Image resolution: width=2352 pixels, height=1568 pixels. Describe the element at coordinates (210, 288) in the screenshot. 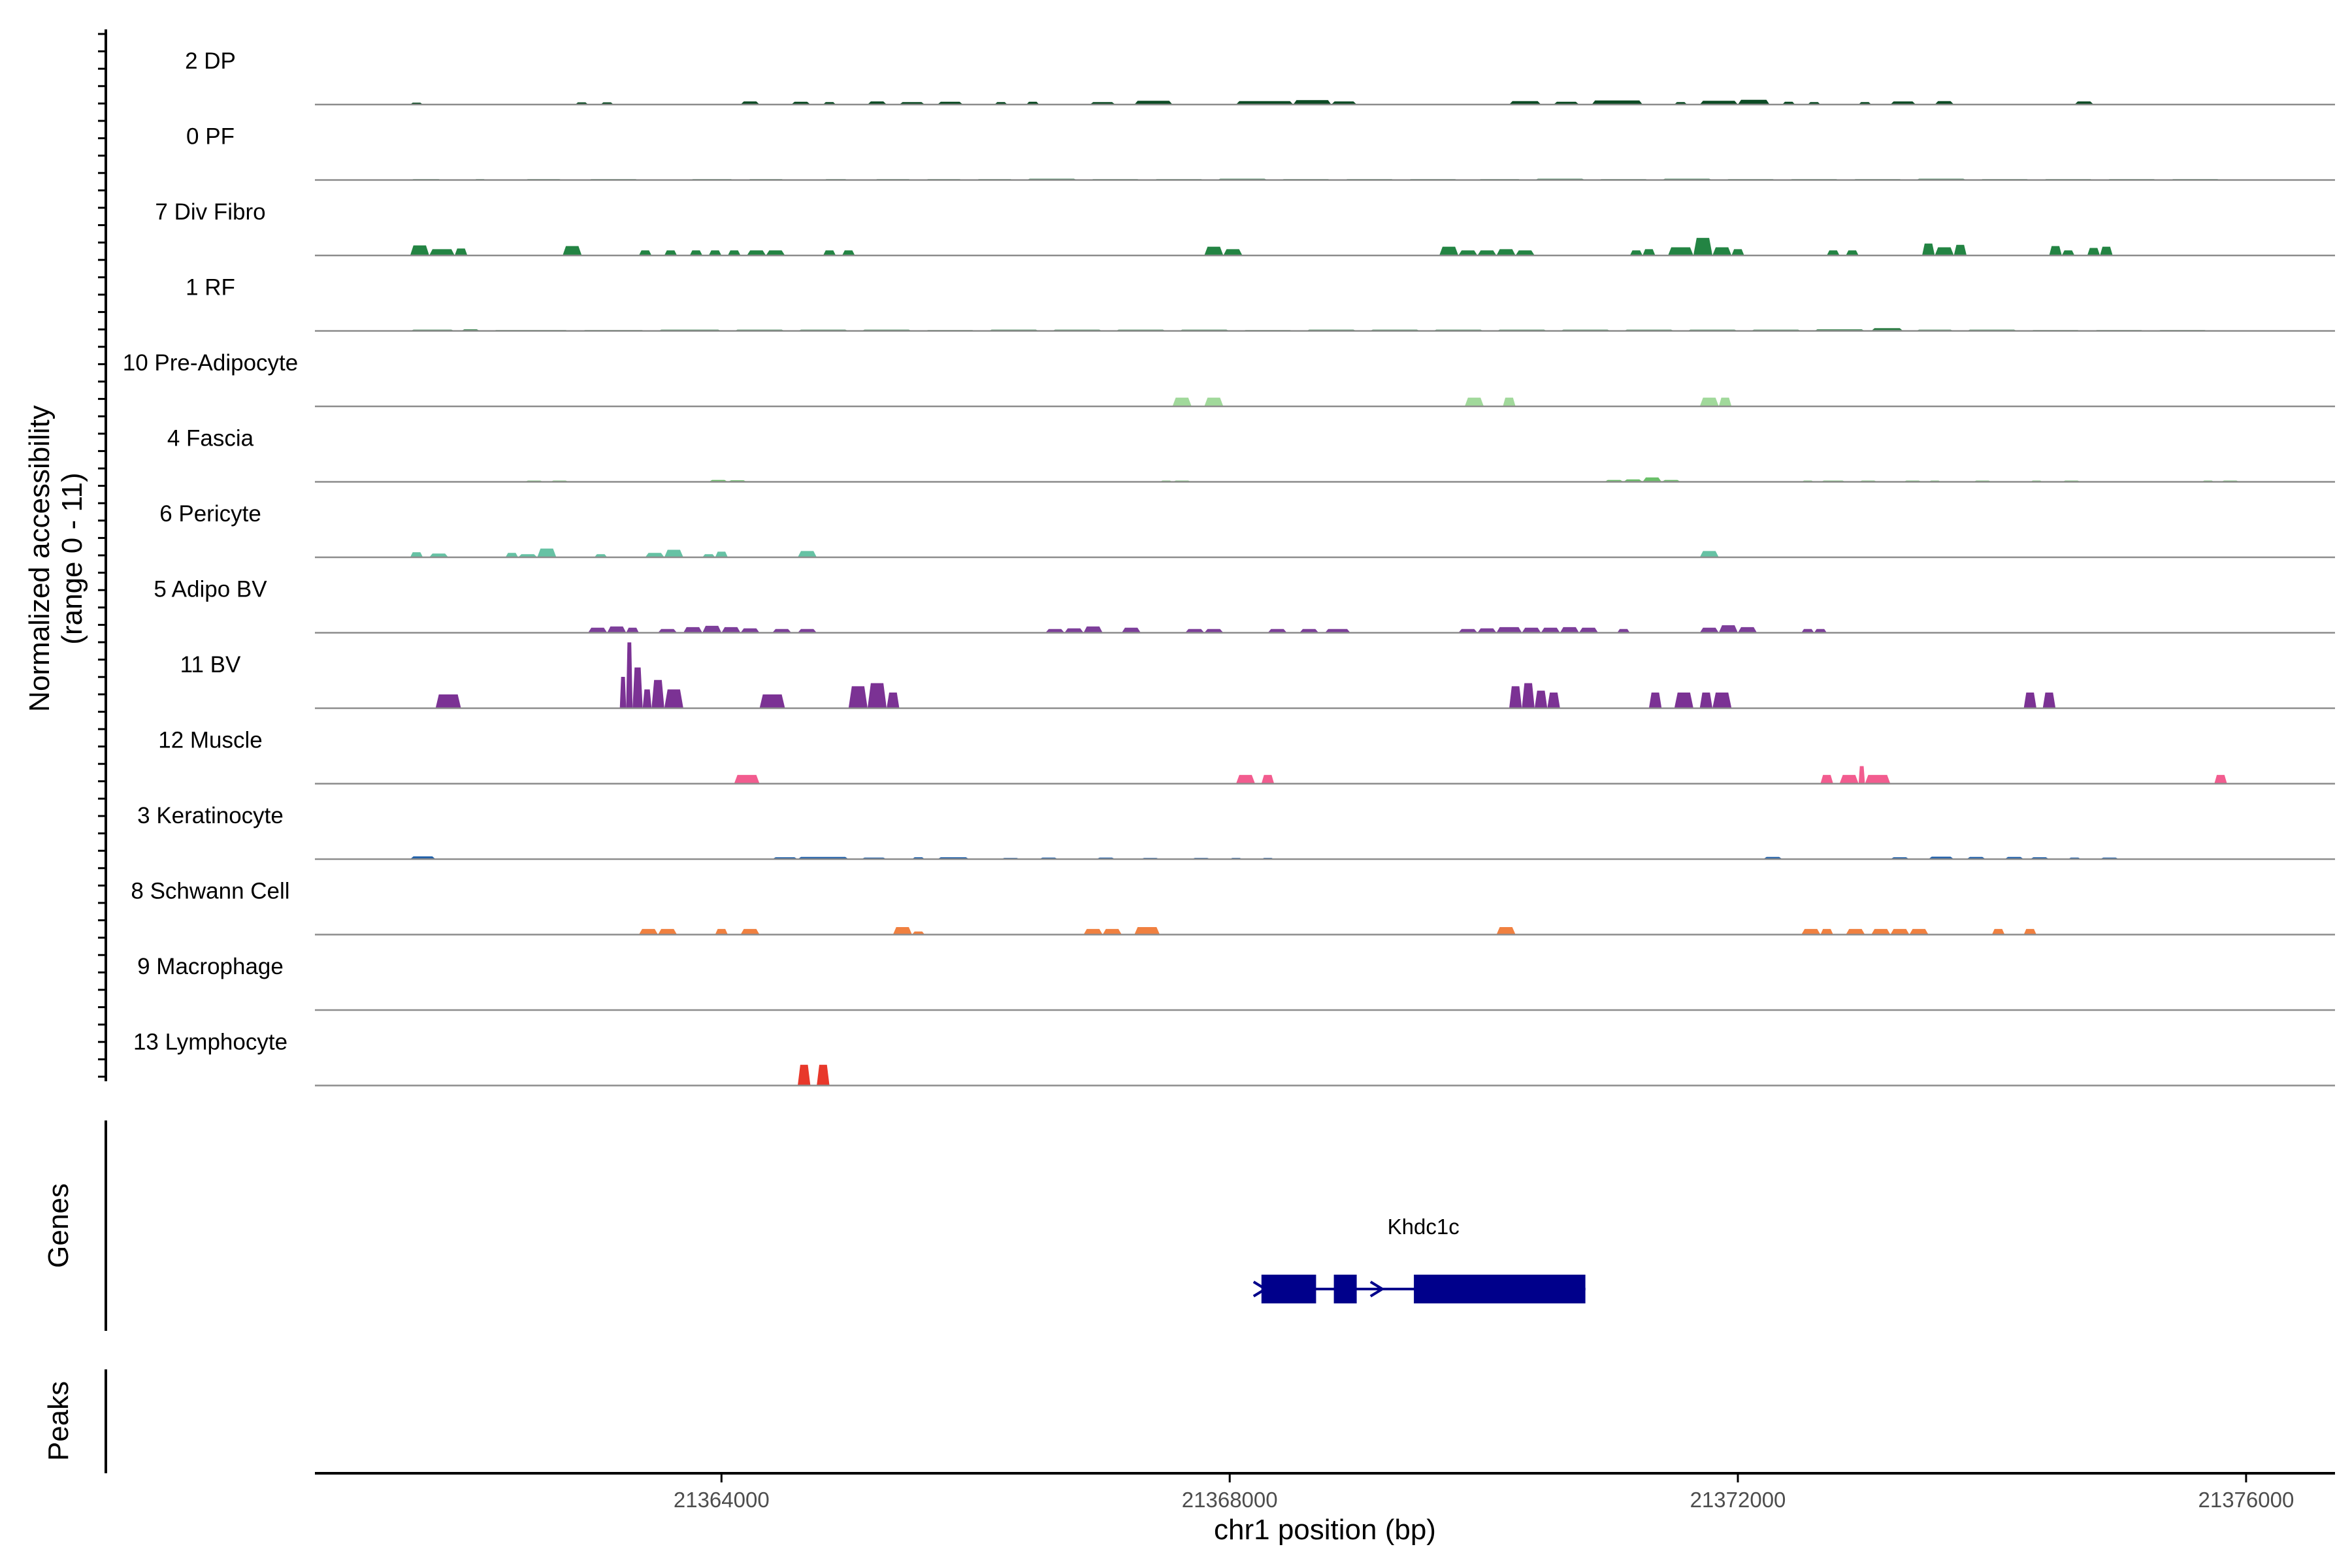

I see `track-label: 1 RF` at that location.